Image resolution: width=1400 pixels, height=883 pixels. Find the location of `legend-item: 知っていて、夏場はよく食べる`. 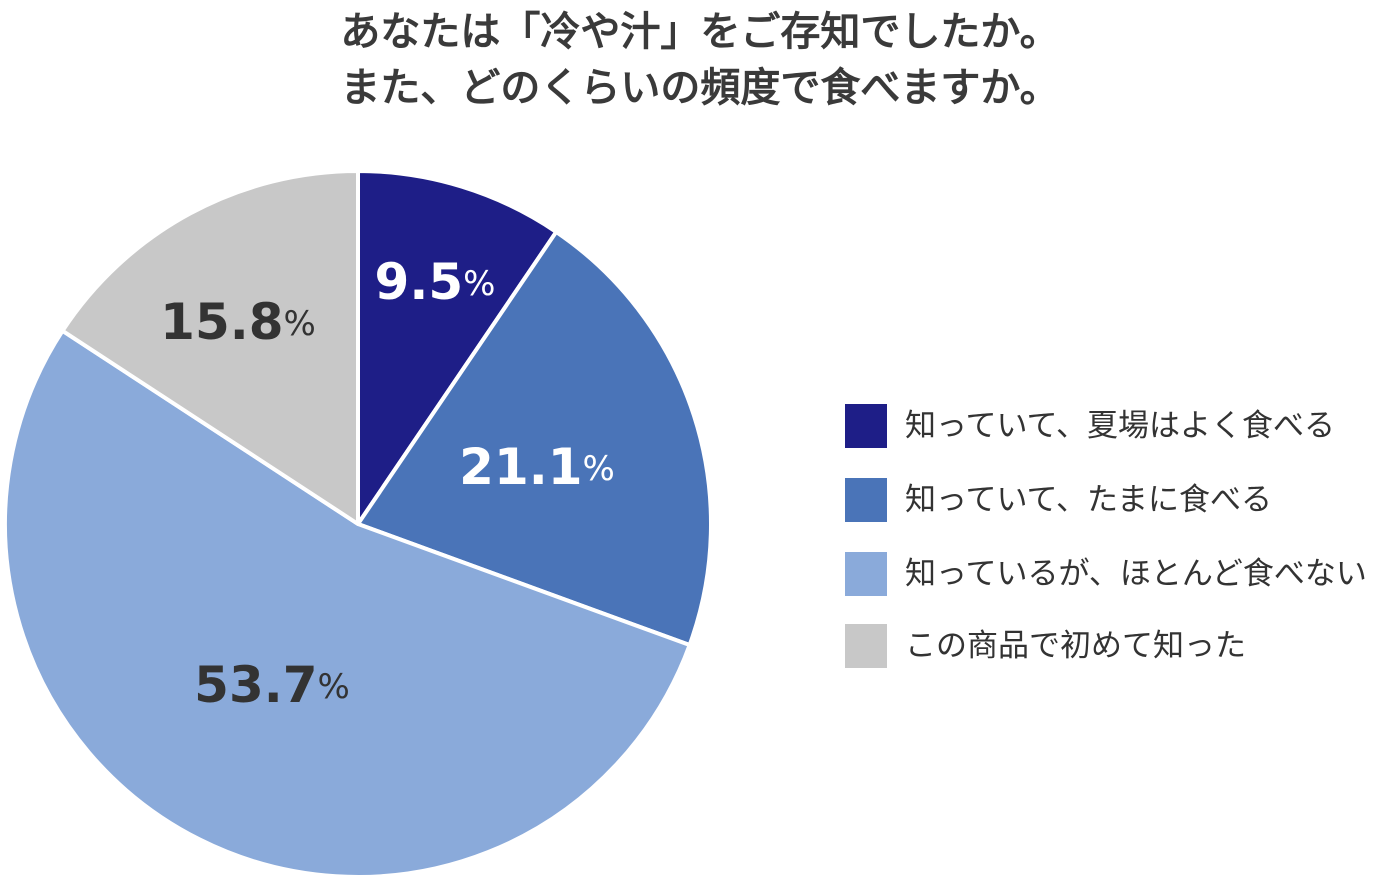

legend-item: 知っていて、夏場はよく食べる is located at coordinates (1122, 426).